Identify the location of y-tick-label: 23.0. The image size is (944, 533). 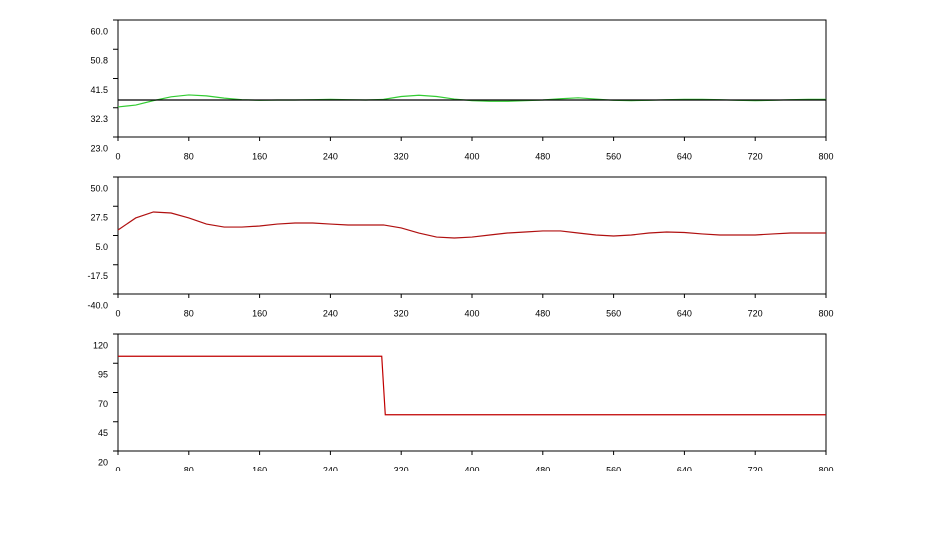
(99, 148).